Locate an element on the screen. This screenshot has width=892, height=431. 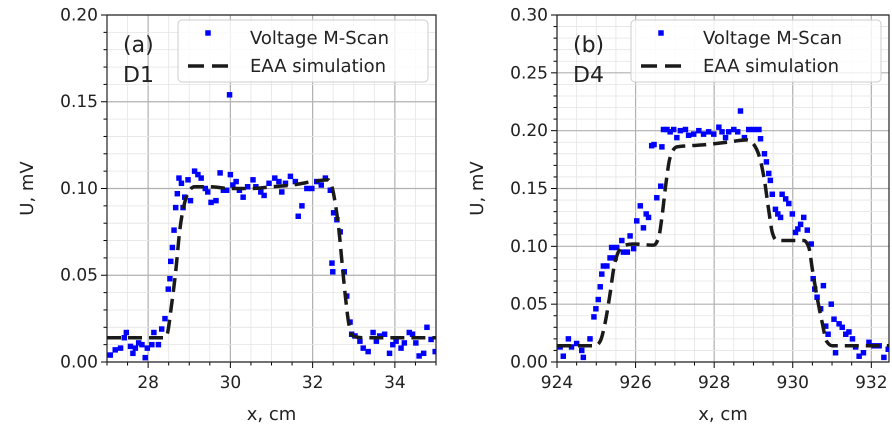
x-tick-label: 924 is located at coordinates (557, 383).